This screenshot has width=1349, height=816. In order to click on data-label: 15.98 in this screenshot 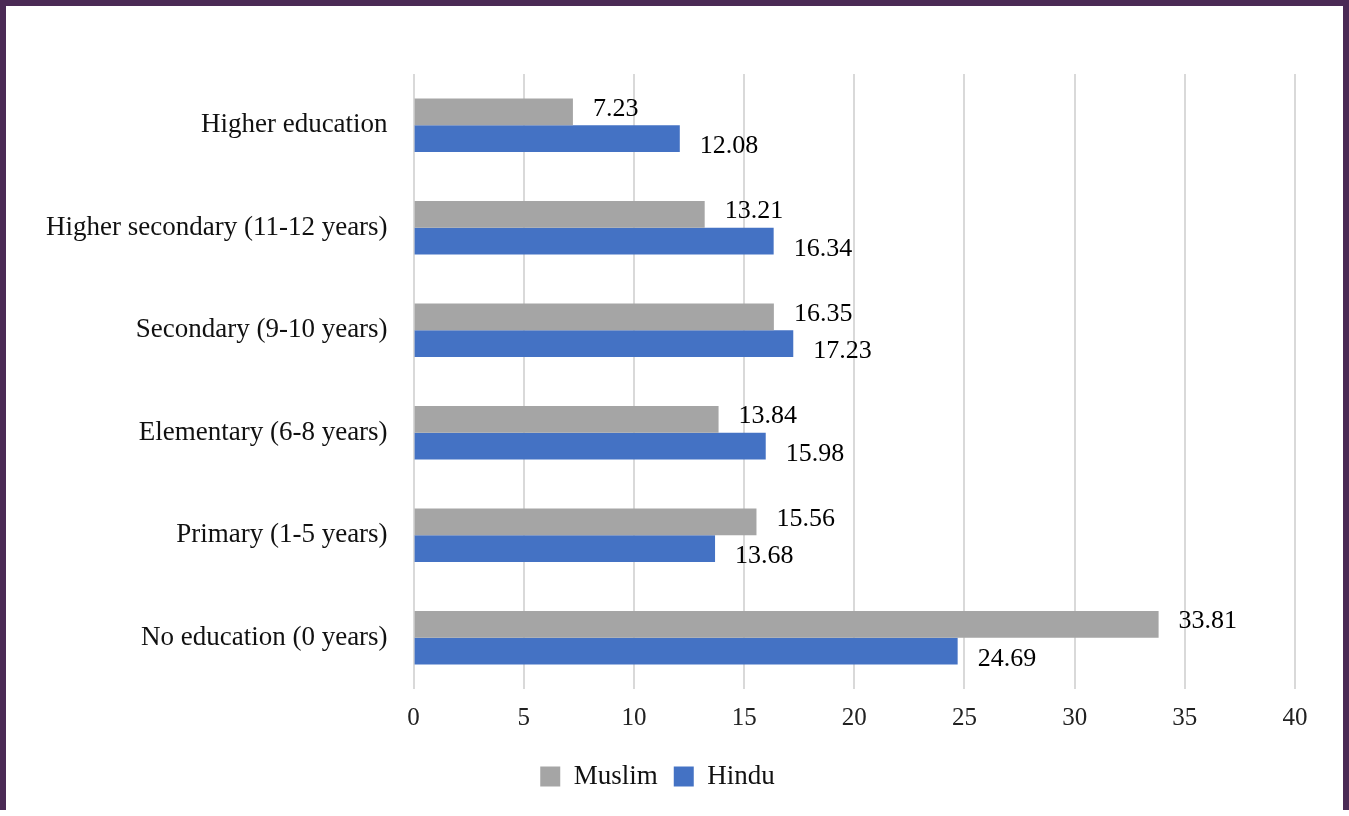, I will do `click(815, 452)`.